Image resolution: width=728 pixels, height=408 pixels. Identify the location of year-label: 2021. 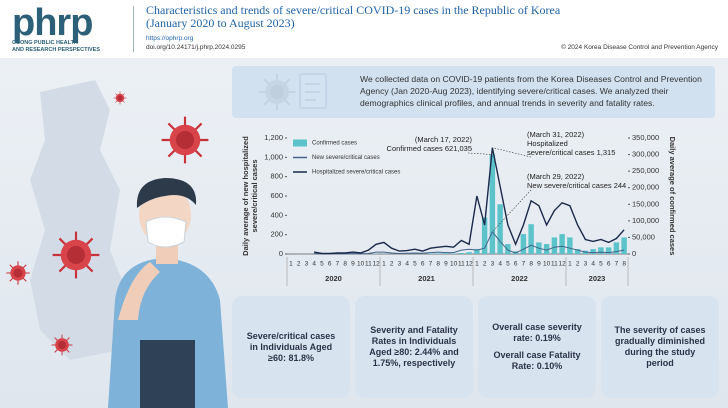
(426, 278).